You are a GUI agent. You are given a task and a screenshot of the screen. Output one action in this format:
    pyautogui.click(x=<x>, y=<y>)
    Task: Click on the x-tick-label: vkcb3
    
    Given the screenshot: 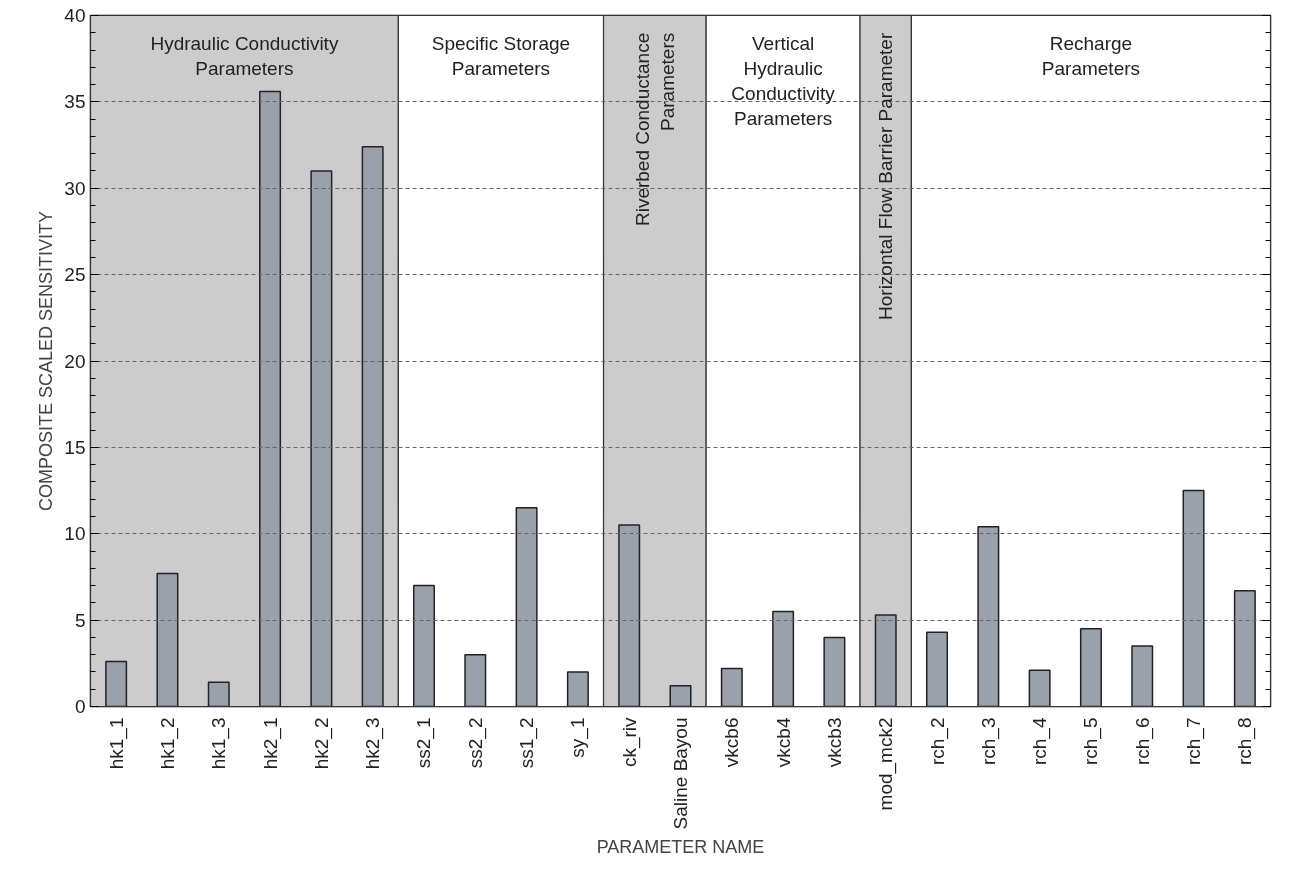 What is the action you would take?
    pyautogui.click(x=834, y=742)
    